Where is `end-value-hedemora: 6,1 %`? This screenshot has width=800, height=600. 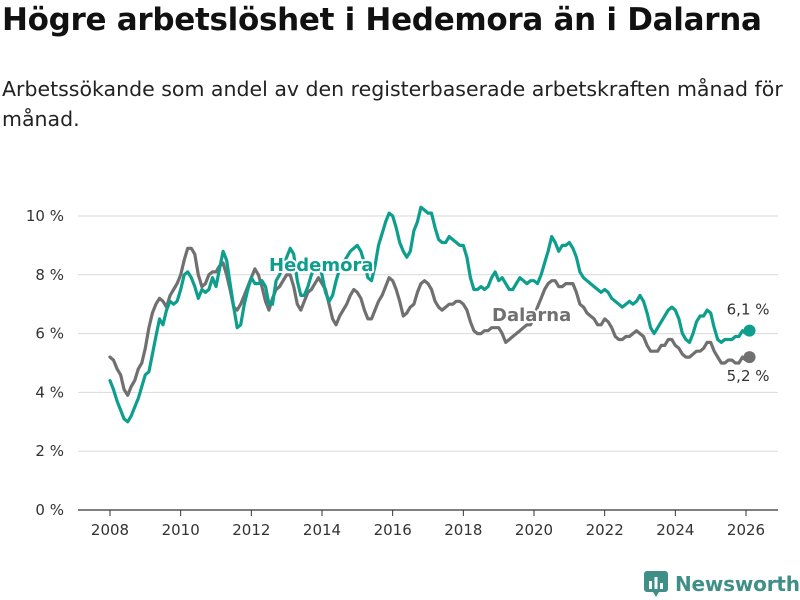 end-value-hedemora: 6,1 % is located at coordinates (748, 310).